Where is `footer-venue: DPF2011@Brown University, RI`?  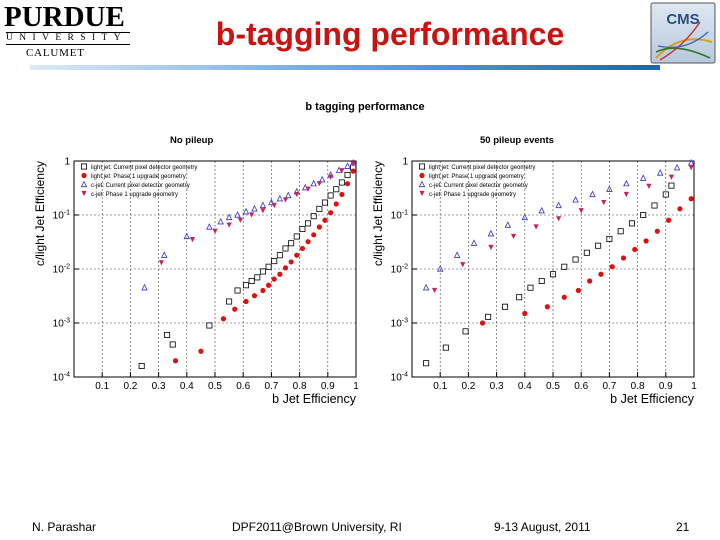
footer-venue: DPF2011@Brown University, RI is located at coordinates (317, 527).